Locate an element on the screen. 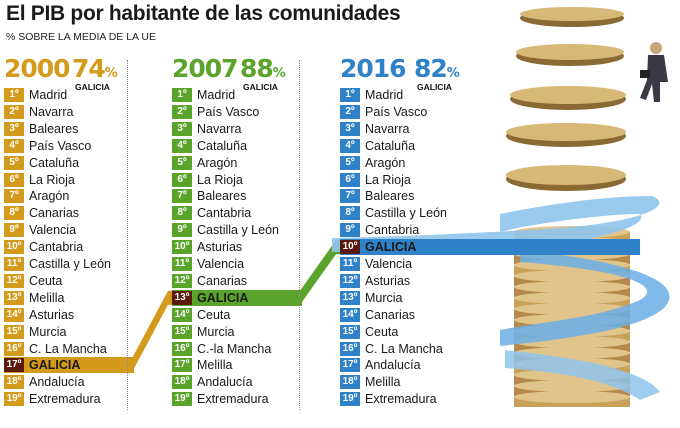 This screenshot has width=680, height=428. galicia-percentage: 82% is located at coordinates (437, 68).